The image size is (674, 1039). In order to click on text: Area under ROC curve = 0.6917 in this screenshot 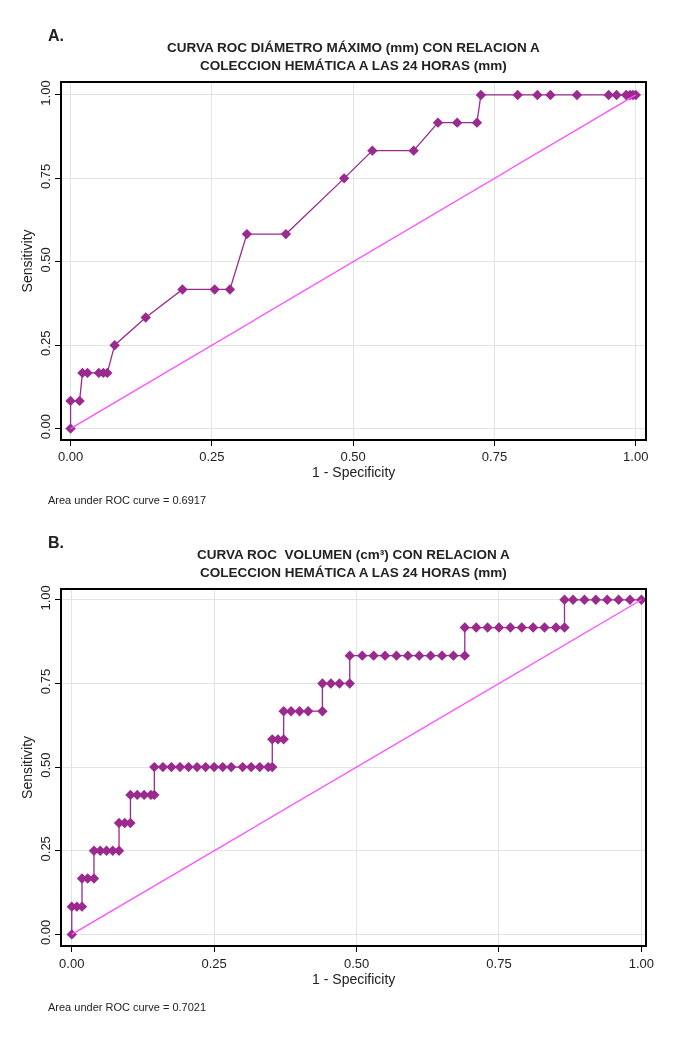, I will do `click(127, 500)`.